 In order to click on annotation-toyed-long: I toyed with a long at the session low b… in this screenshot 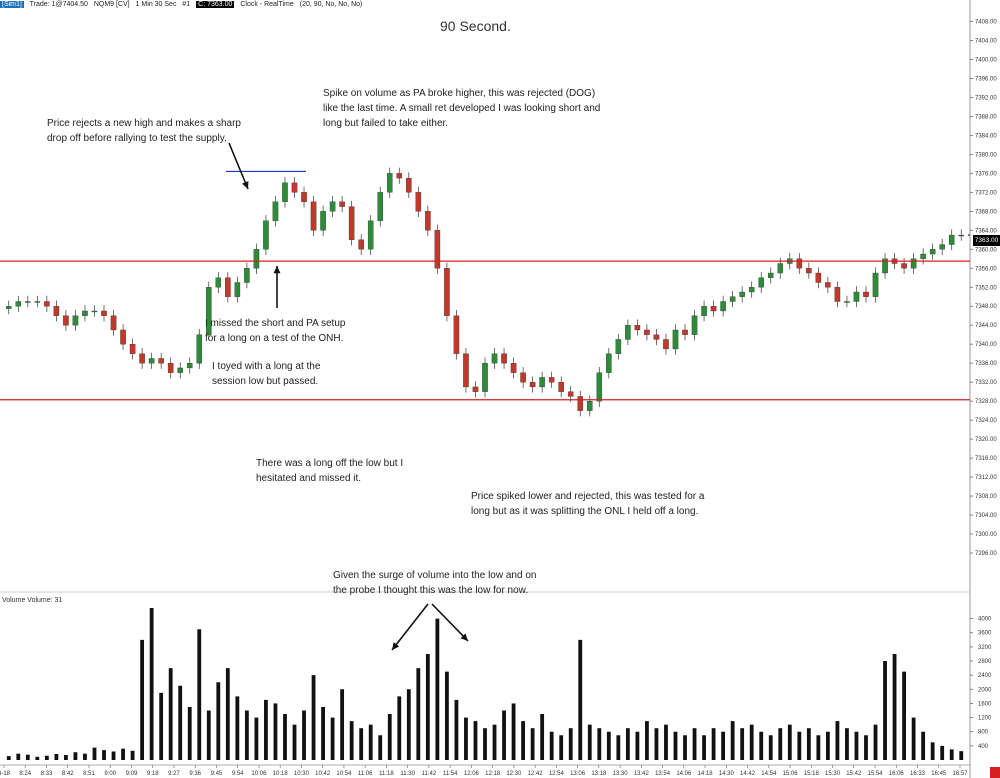, I will do `click(266, 374)`.